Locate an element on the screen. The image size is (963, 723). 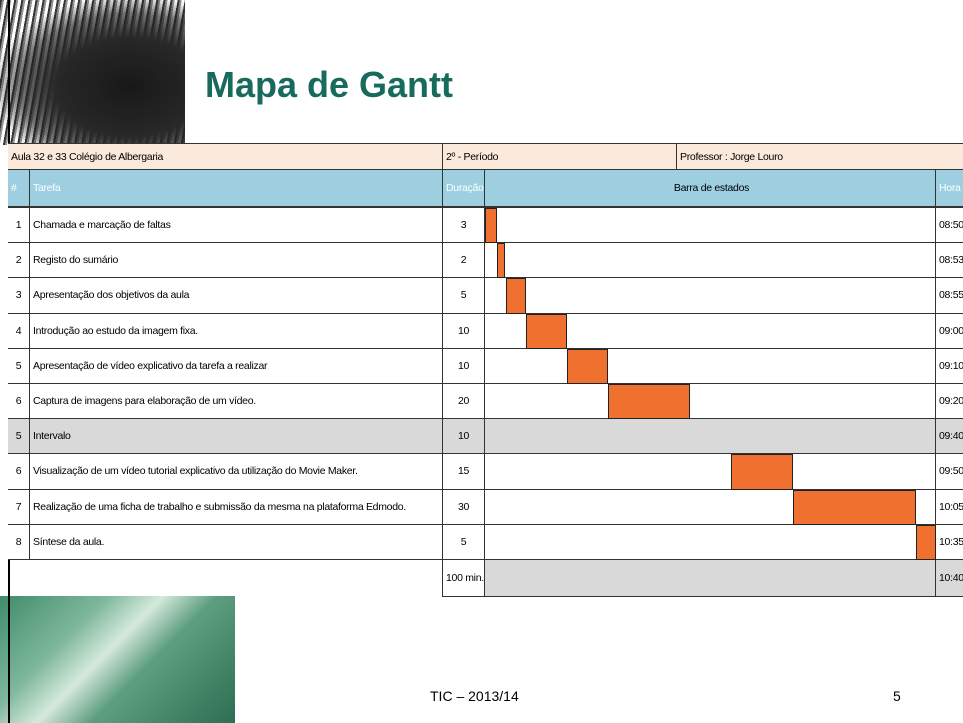
title: Mapa de Gantt is located at coordinates (329, 84).